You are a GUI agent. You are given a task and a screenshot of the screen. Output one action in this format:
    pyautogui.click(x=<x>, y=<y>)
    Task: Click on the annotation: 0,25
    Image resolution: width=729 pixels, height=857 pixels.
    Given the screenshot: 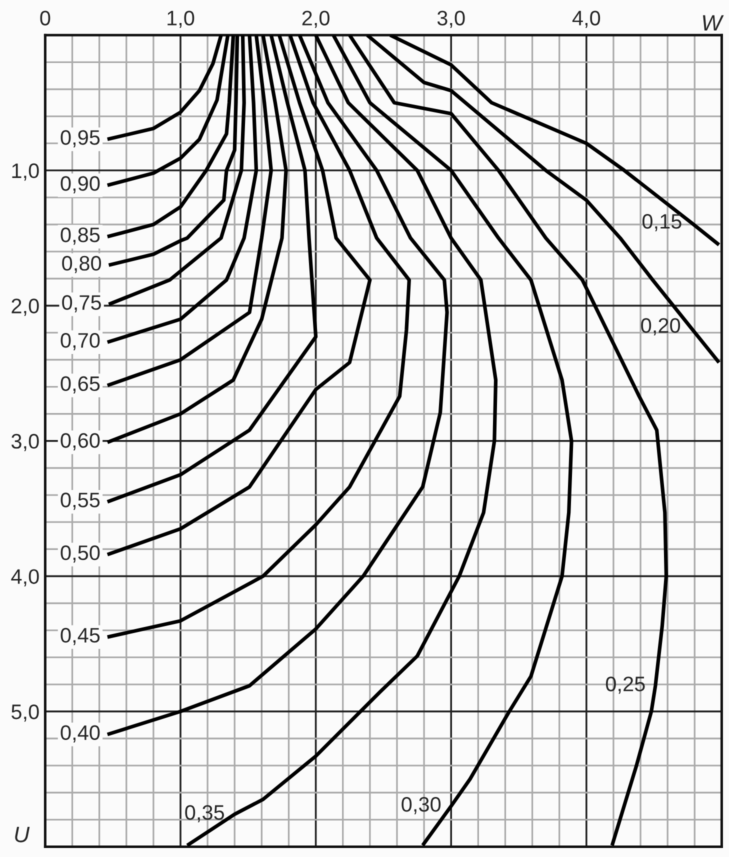 What is the action you would take?
    pyautogui.click(x=625, y=685)
    